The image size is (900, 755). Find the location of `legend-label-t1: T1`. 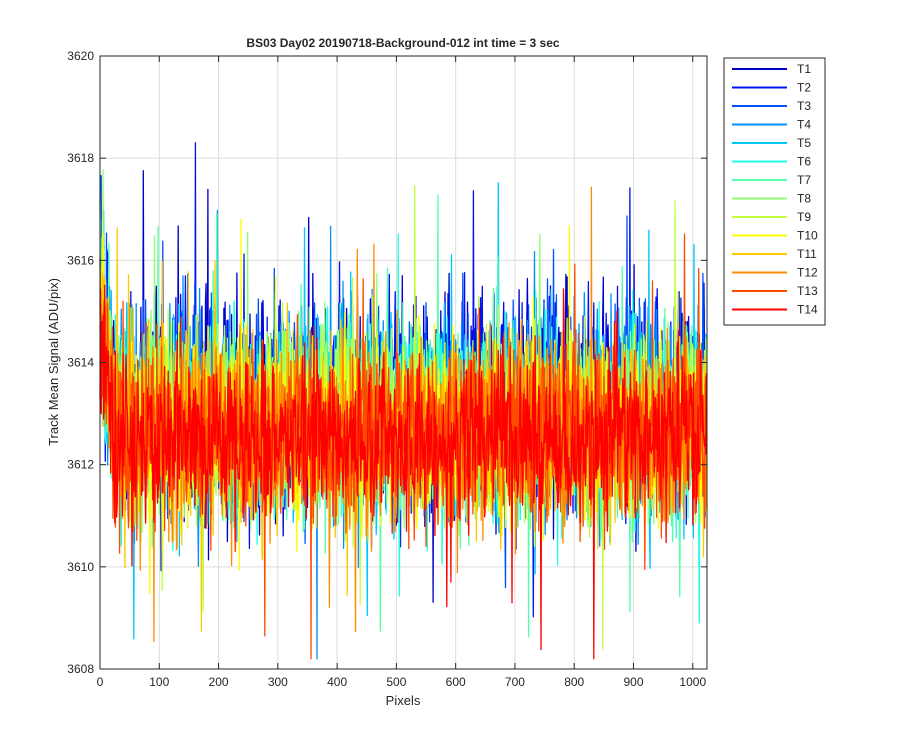

legend-label-t1: T1 is located at coordinates (804, 69).